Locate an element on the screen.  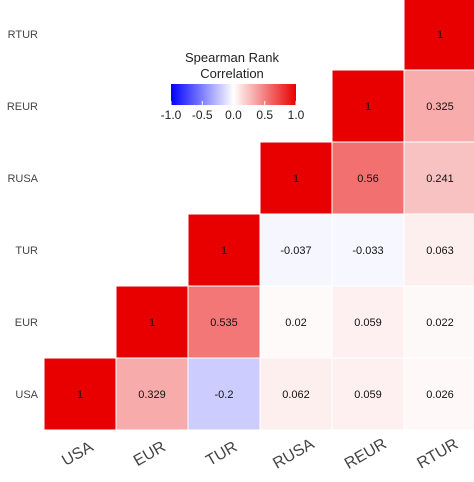
heatmap-cell-usa-usa is located at coordinates (80, 394).